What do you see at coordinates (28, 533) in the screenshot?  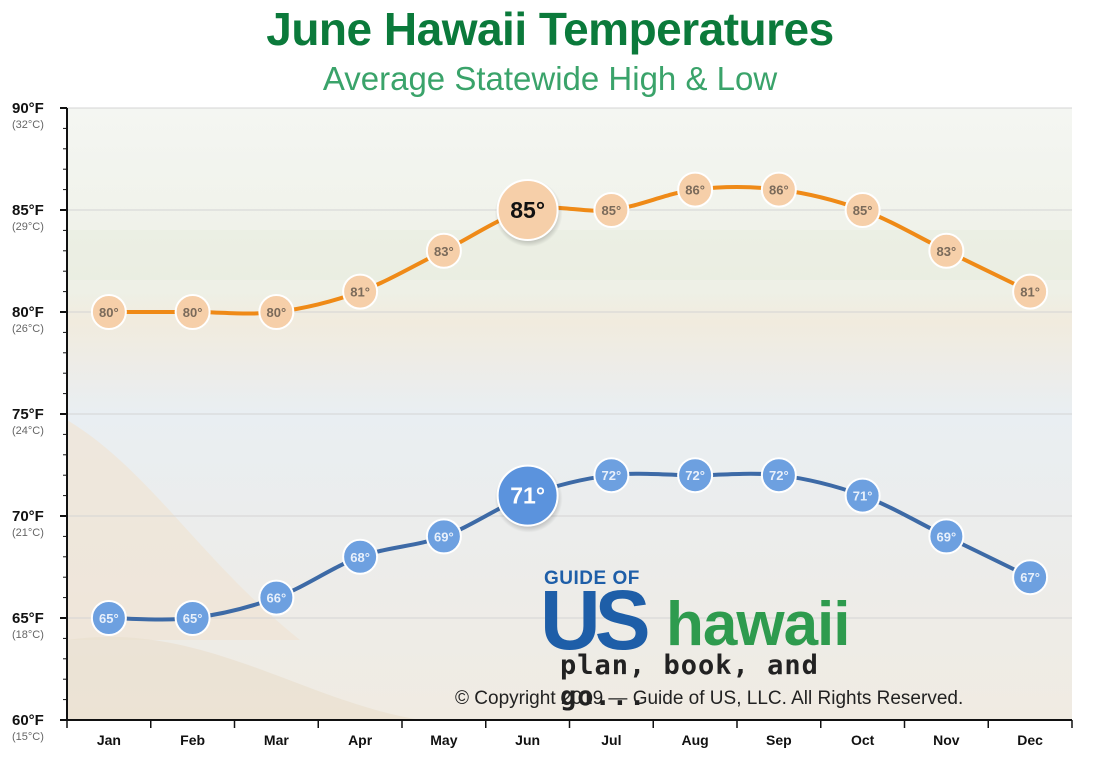 I see `y-tick-sublabel: (21°C)` at bounding box center [28, 533].